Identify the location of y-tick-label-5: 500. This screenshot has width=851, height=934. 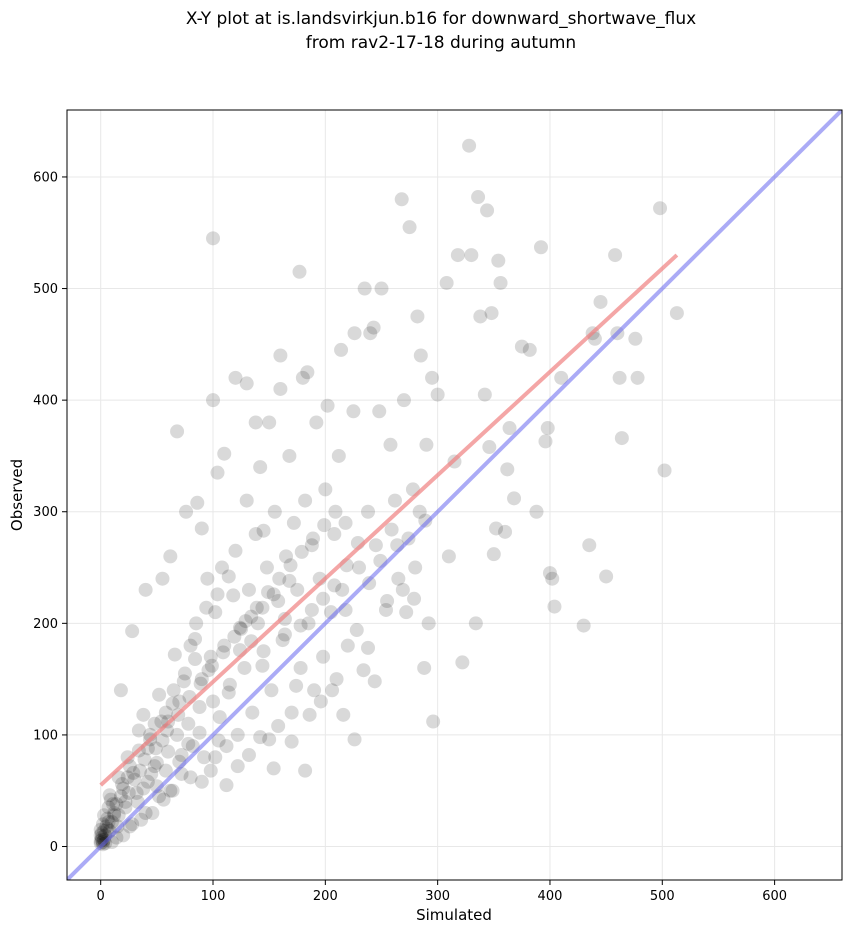
(45, 289).